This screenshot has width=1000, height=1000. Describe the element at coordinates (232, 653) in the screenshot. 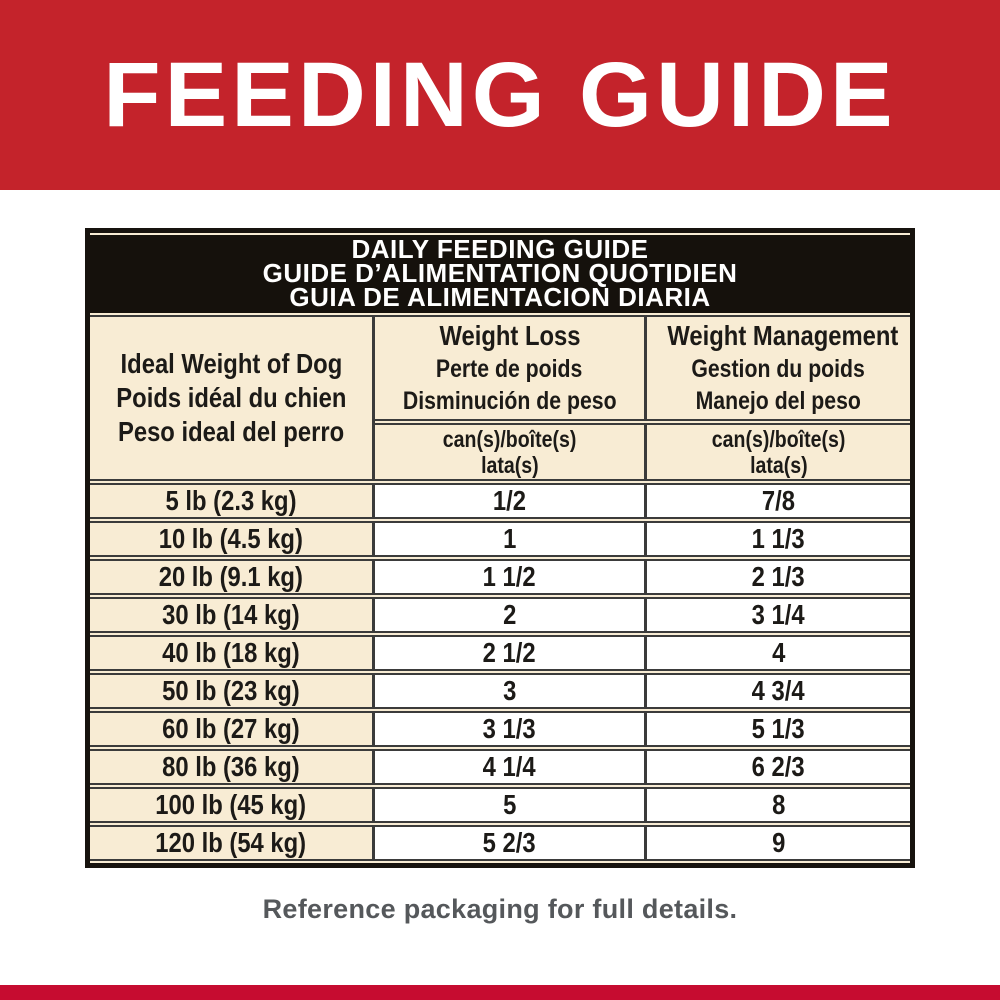

I see `weight-cell: 40 lb (18 kg)` at that location.